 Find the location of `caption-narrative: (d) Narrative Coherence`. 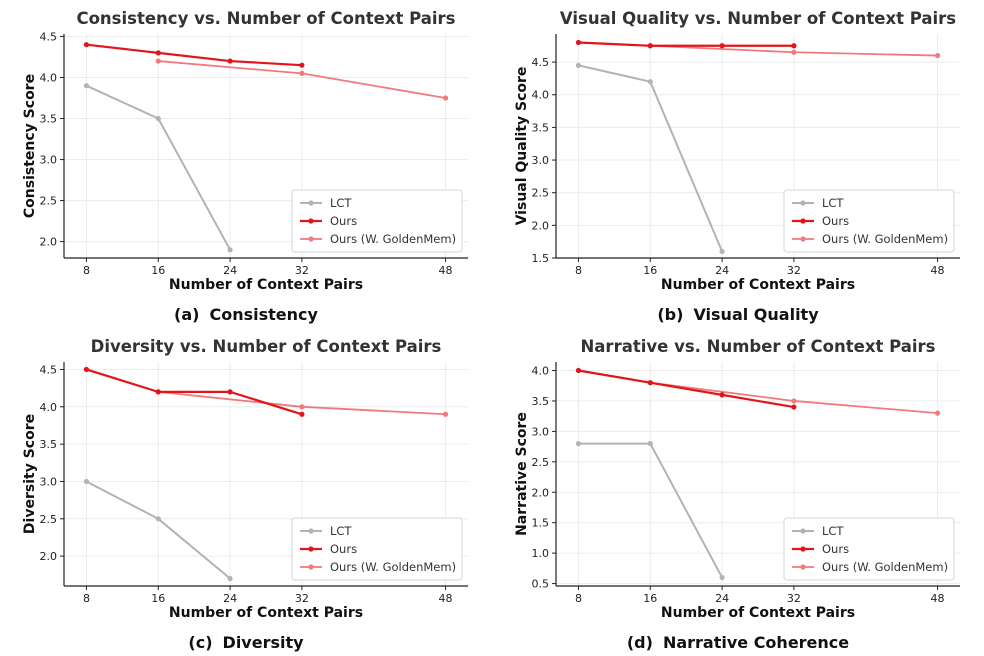

caption-narrative: (d) Narrative Coherence is located at coordinates (738, 642).